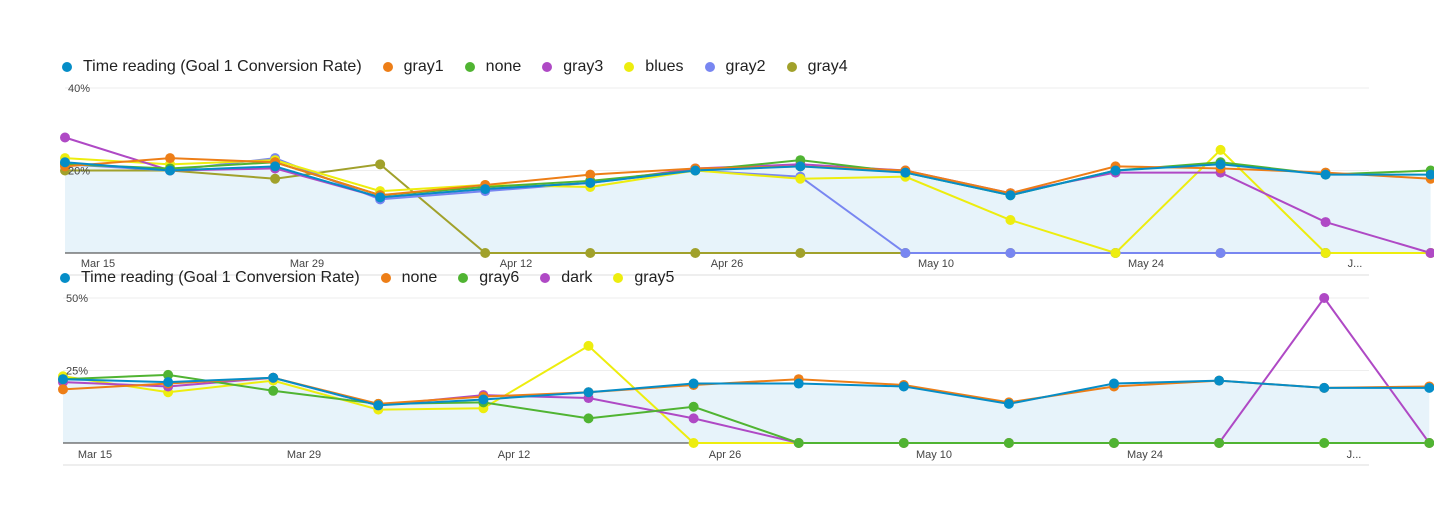  I want to click on area-fill-time-reading-goal-1-conversion-rate, so click(746, 410).